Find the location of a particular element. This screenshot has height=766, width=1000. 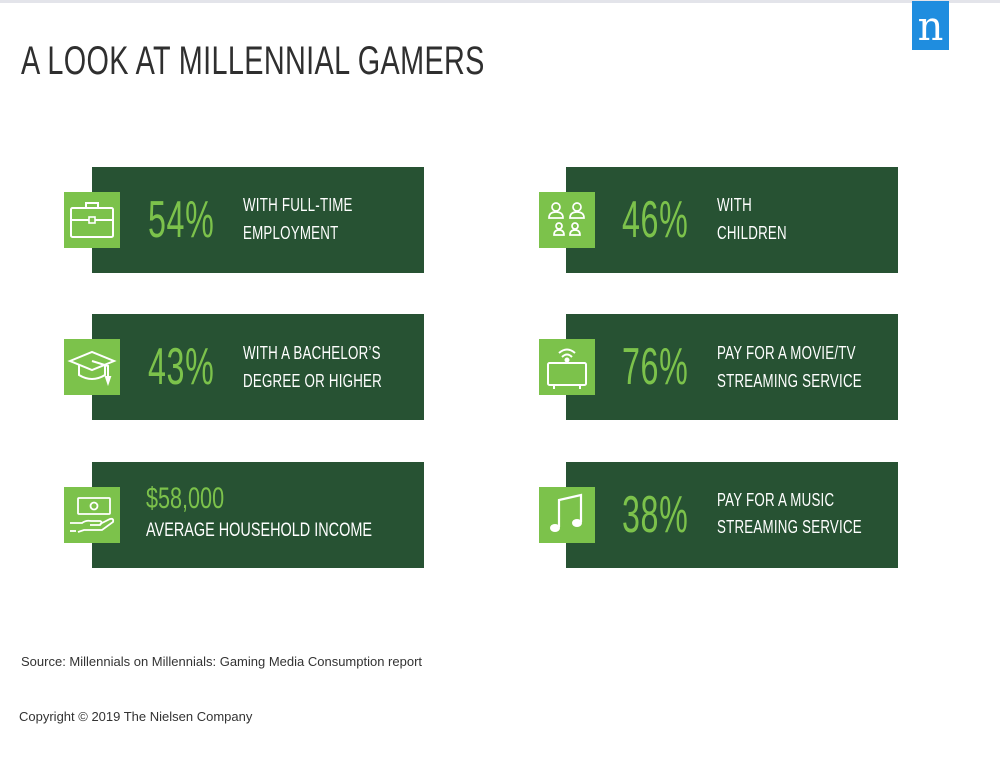

family-icon is located at coordinates (567, 220).